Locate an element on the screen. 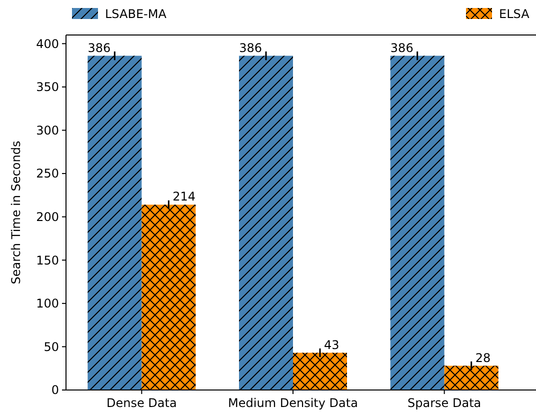  y-tick-label: 100 is located at coordinates (47, 303).